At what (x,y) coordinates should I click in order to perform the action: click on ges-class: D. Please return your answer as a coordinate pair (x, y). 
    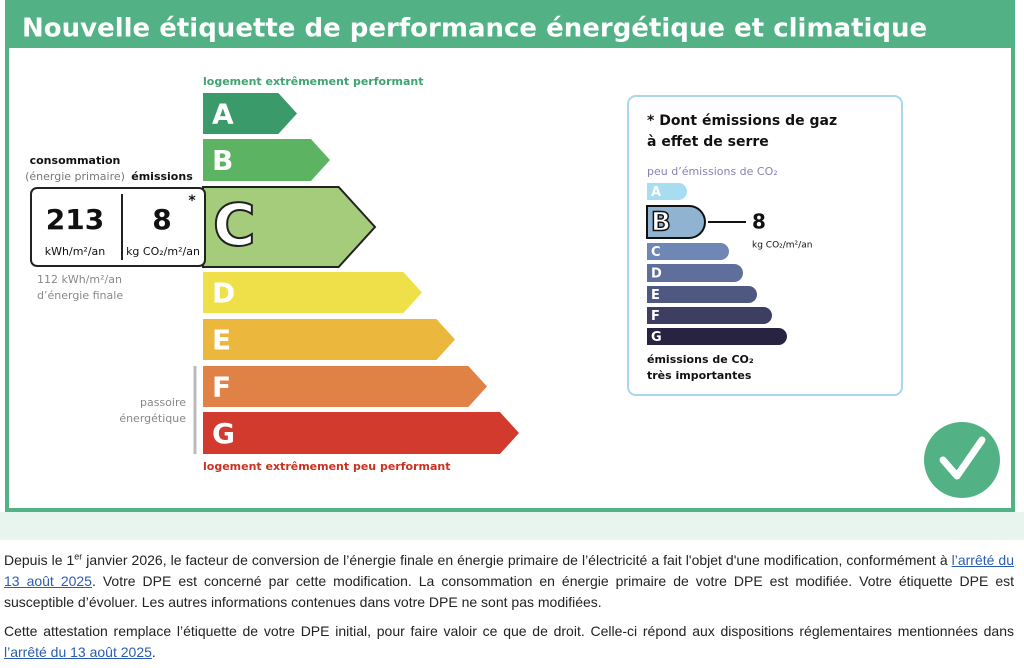
    Looking at the image, I should click on (656, 274).